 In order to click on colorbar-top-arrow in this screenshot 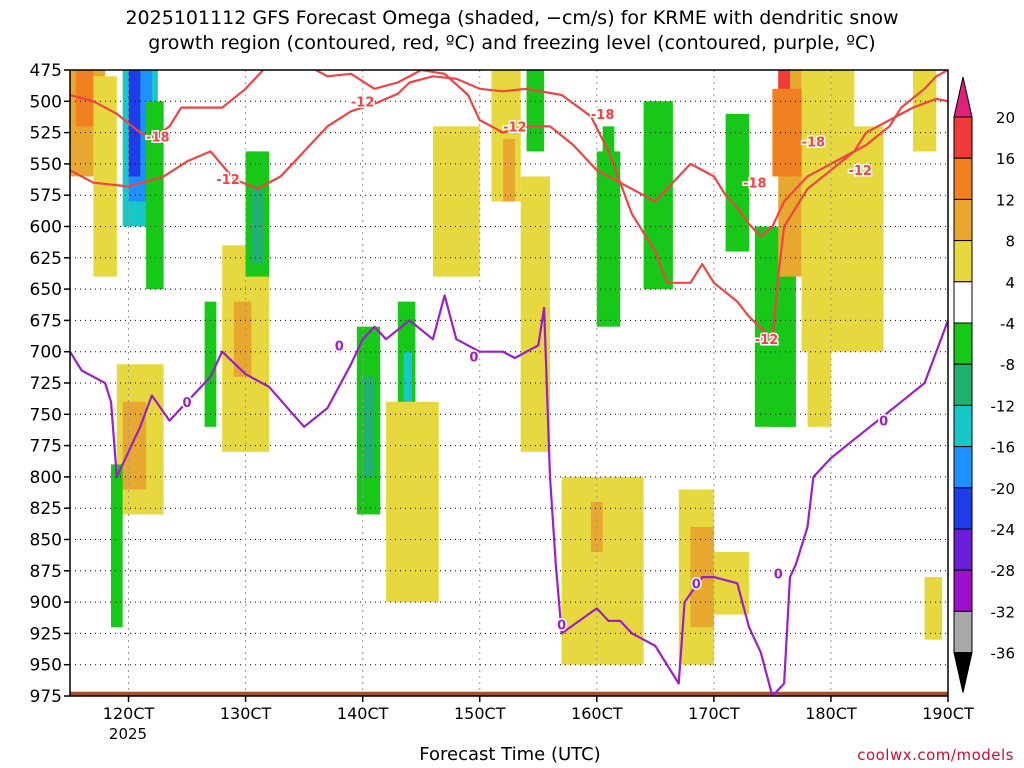, I will do `click(963, 97)`.